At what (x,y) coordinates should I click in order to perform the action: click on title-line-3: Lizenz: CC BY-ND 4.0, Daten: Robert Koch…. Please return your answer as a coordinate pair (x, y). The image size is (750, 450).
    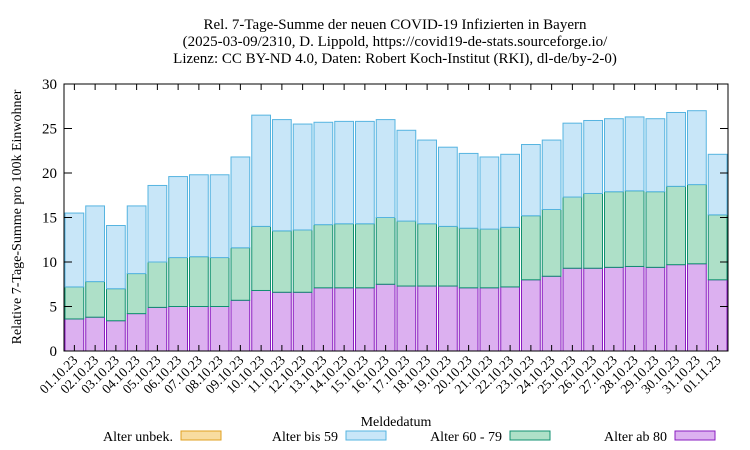
    Looking at the image, I should click on (395, 59).